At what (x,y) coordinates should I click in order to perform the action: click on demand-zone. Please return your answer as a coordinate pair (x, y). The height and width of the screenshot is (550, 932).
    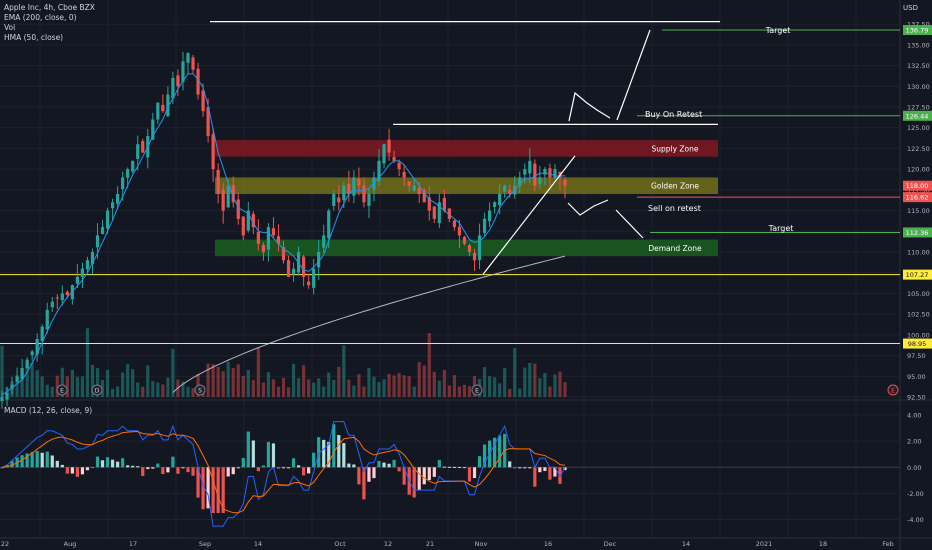
    Looking at the image, I should click on (466, 248).